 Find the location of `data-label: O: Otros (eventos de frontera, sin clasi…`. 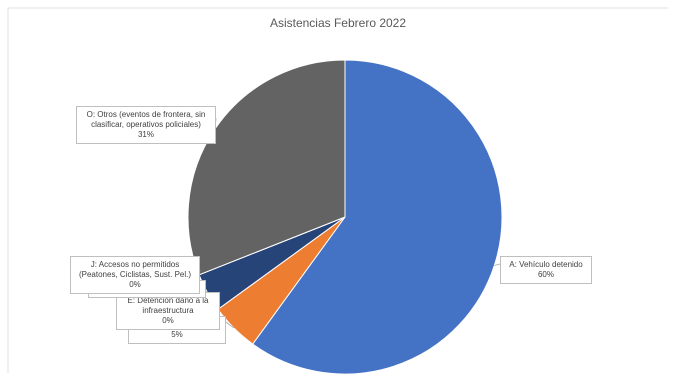

data-label: O: Otros (eventos de frontera, sin clasi… is located at coordinates (146, 125).